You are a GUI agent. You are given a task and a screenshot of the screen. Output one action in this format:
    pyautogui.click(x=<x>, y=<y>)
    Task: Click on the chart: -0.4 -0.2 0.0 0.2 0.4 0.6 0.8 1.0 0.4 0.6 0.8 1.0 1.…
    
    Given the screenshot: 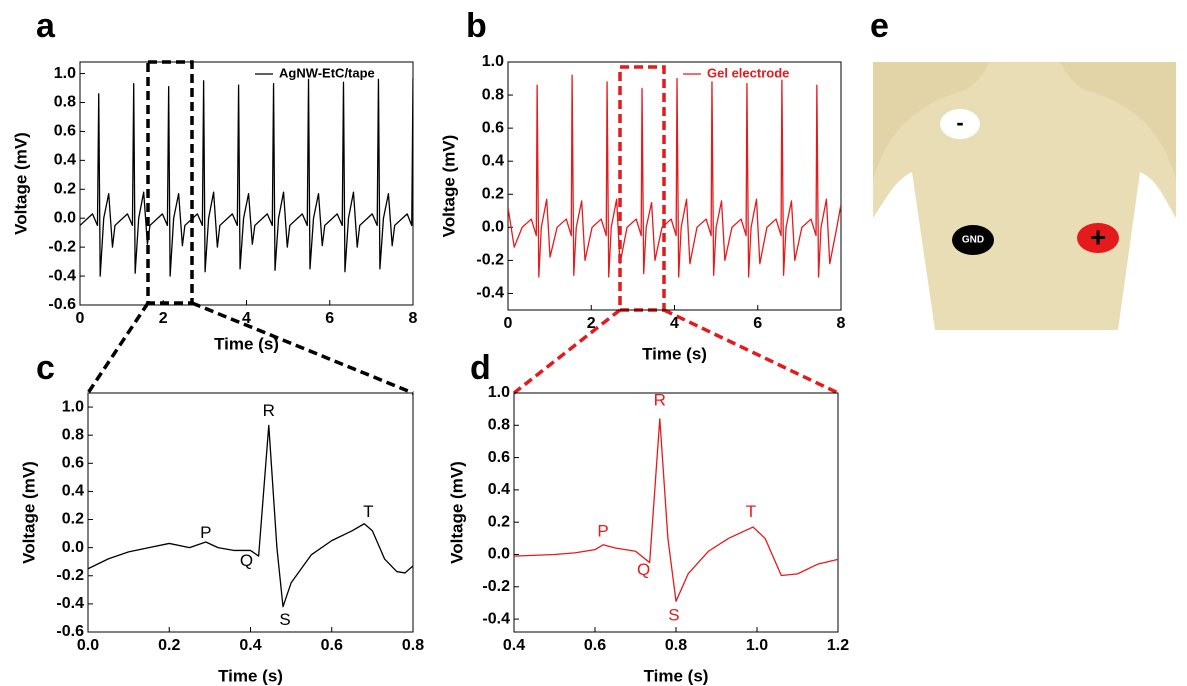 What is the action you would take?
    pyautogui.click(x=648, y=534)
    